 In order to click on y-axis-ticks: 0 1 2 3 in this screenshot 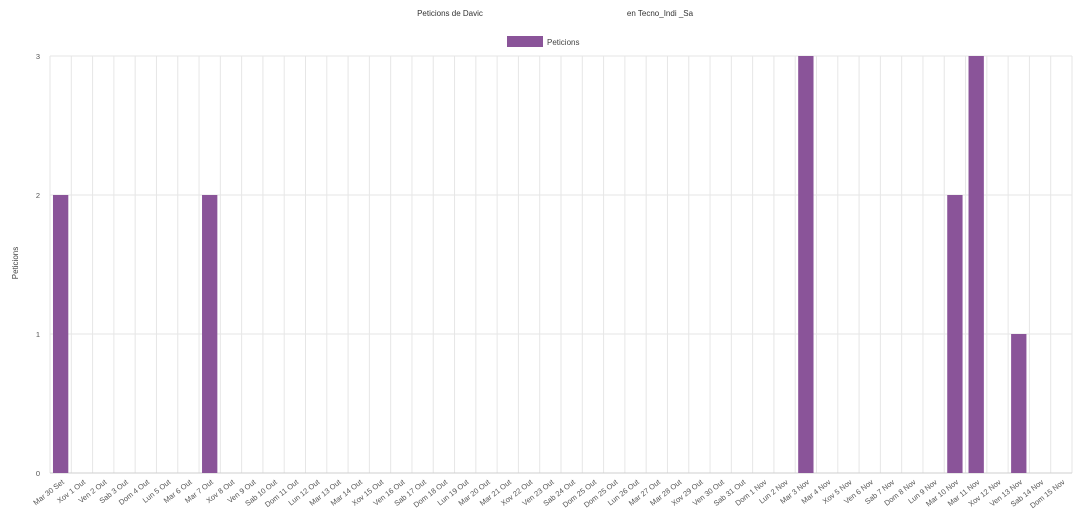, I will do `click(38, 265)`.